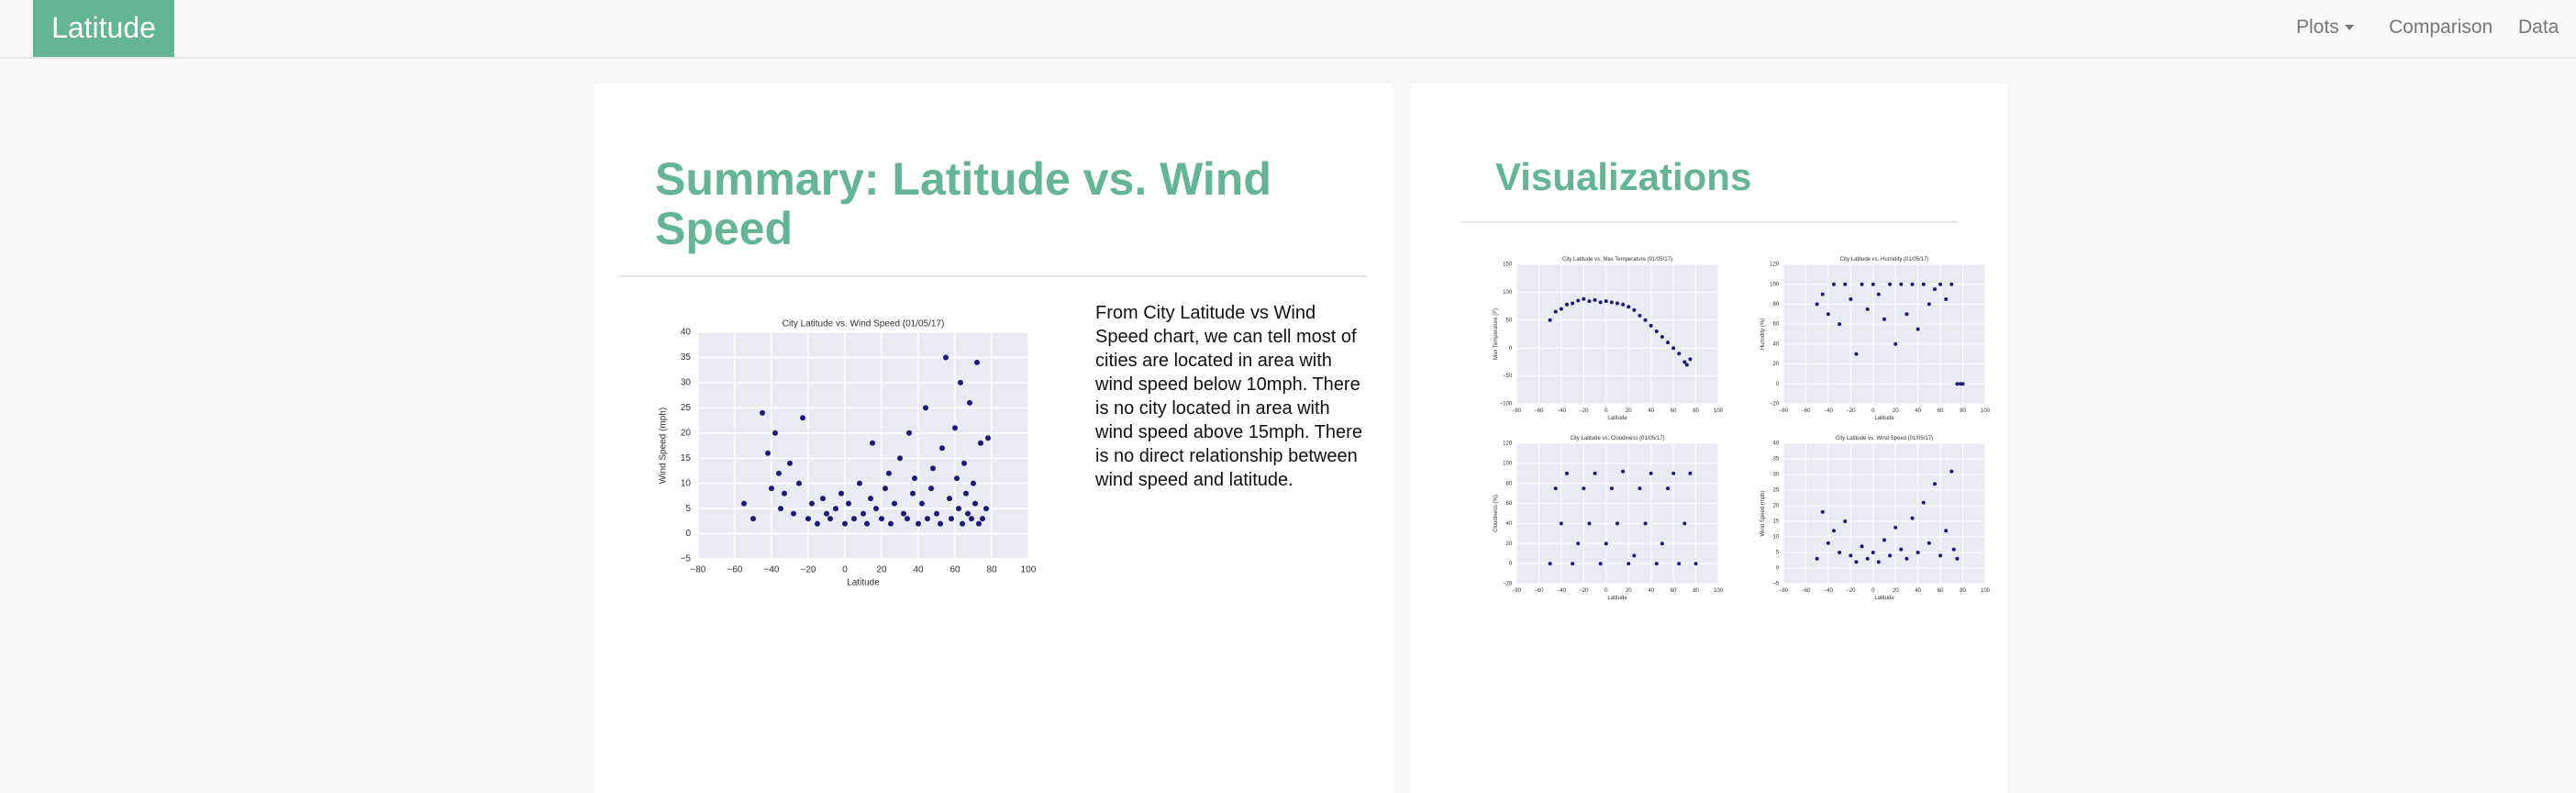 This screenshot has width=2576, height=793. I want to click on x-tick-label: 100, so click(1719, 591).